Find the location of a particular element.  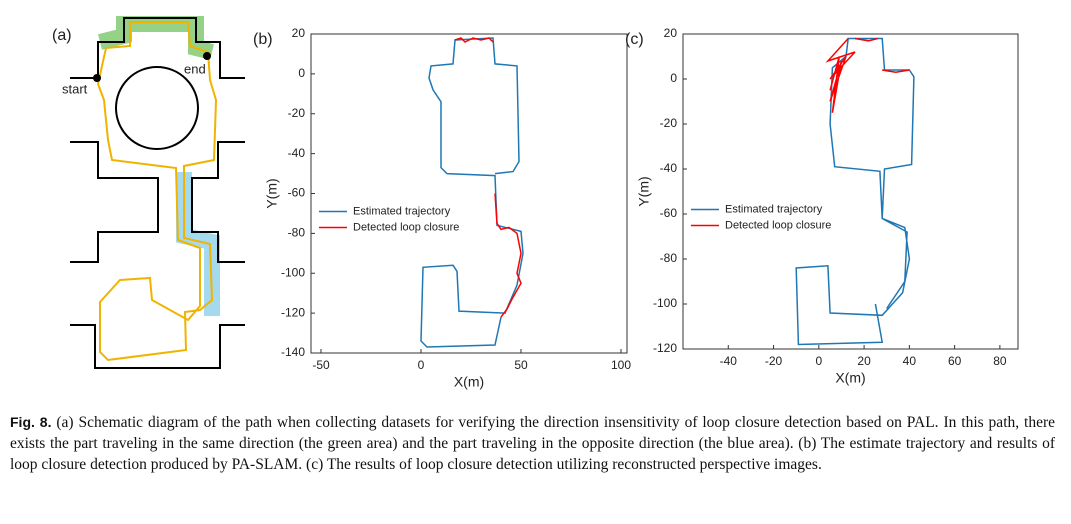

panel-label: (c) is located at coordinates (634, 39).